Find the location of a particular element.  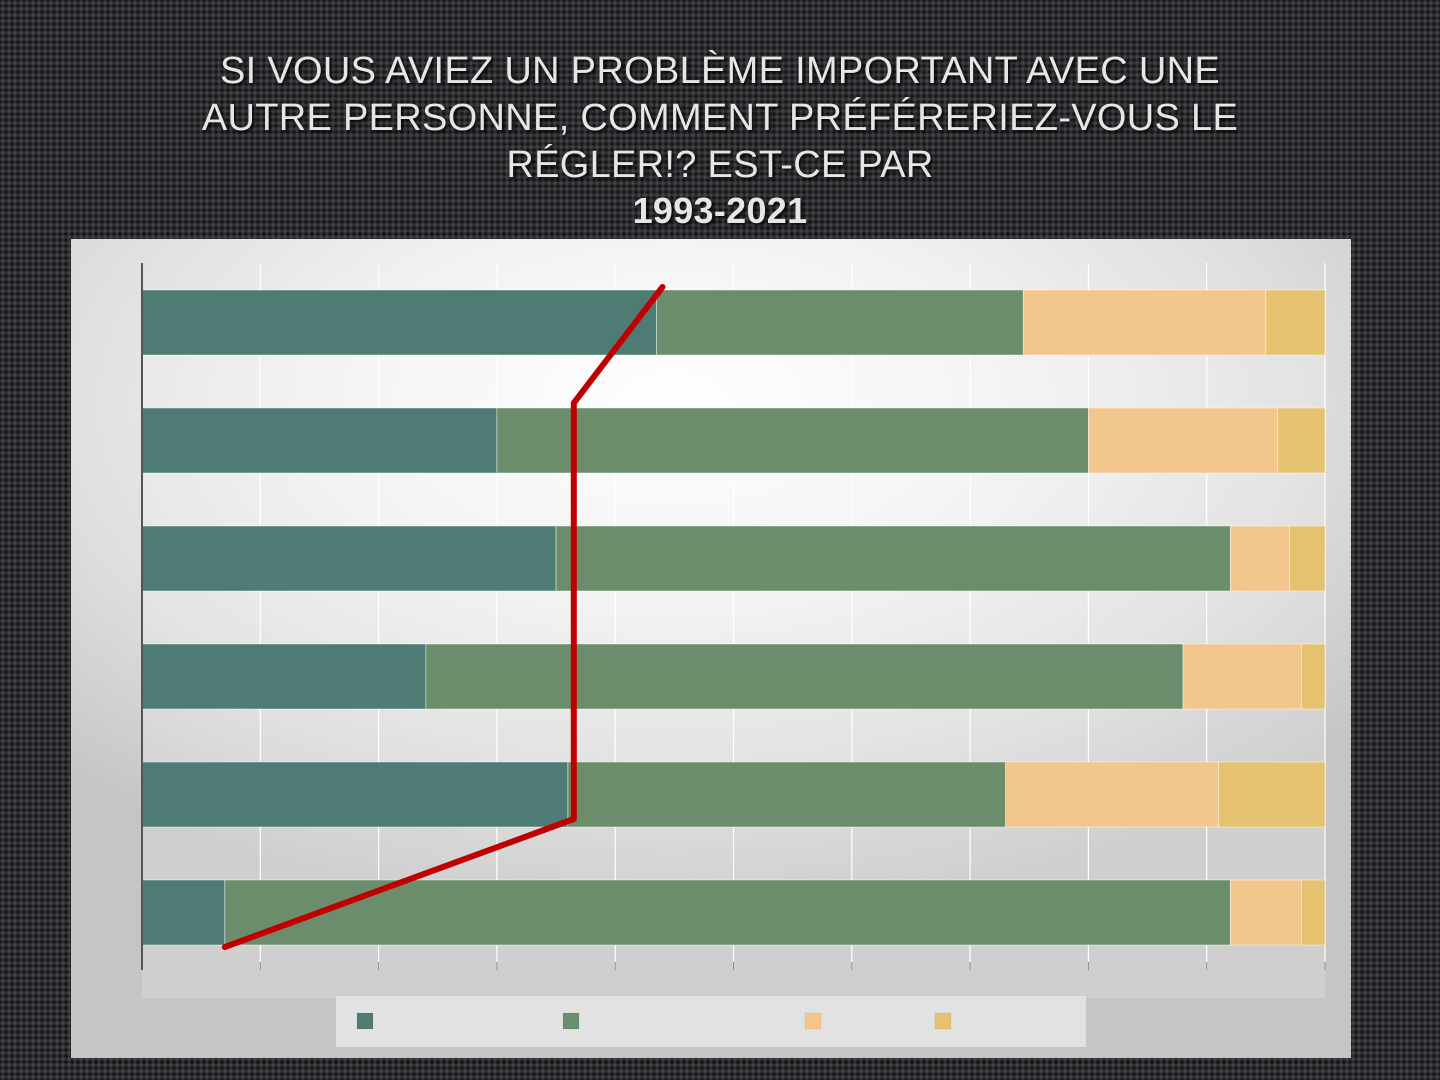

title-years: 1993-2021 is located at coordinates (720, 210).